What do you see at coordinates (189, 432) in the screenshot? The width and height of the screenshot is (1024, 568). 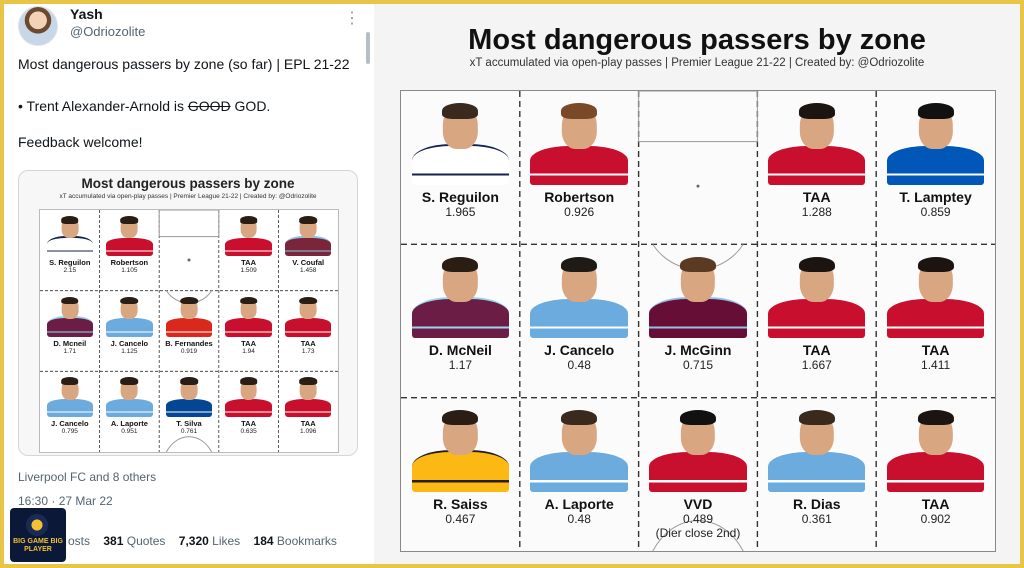 I see `card-player-xt-value: 0.761` at bounding box center [189, 432].